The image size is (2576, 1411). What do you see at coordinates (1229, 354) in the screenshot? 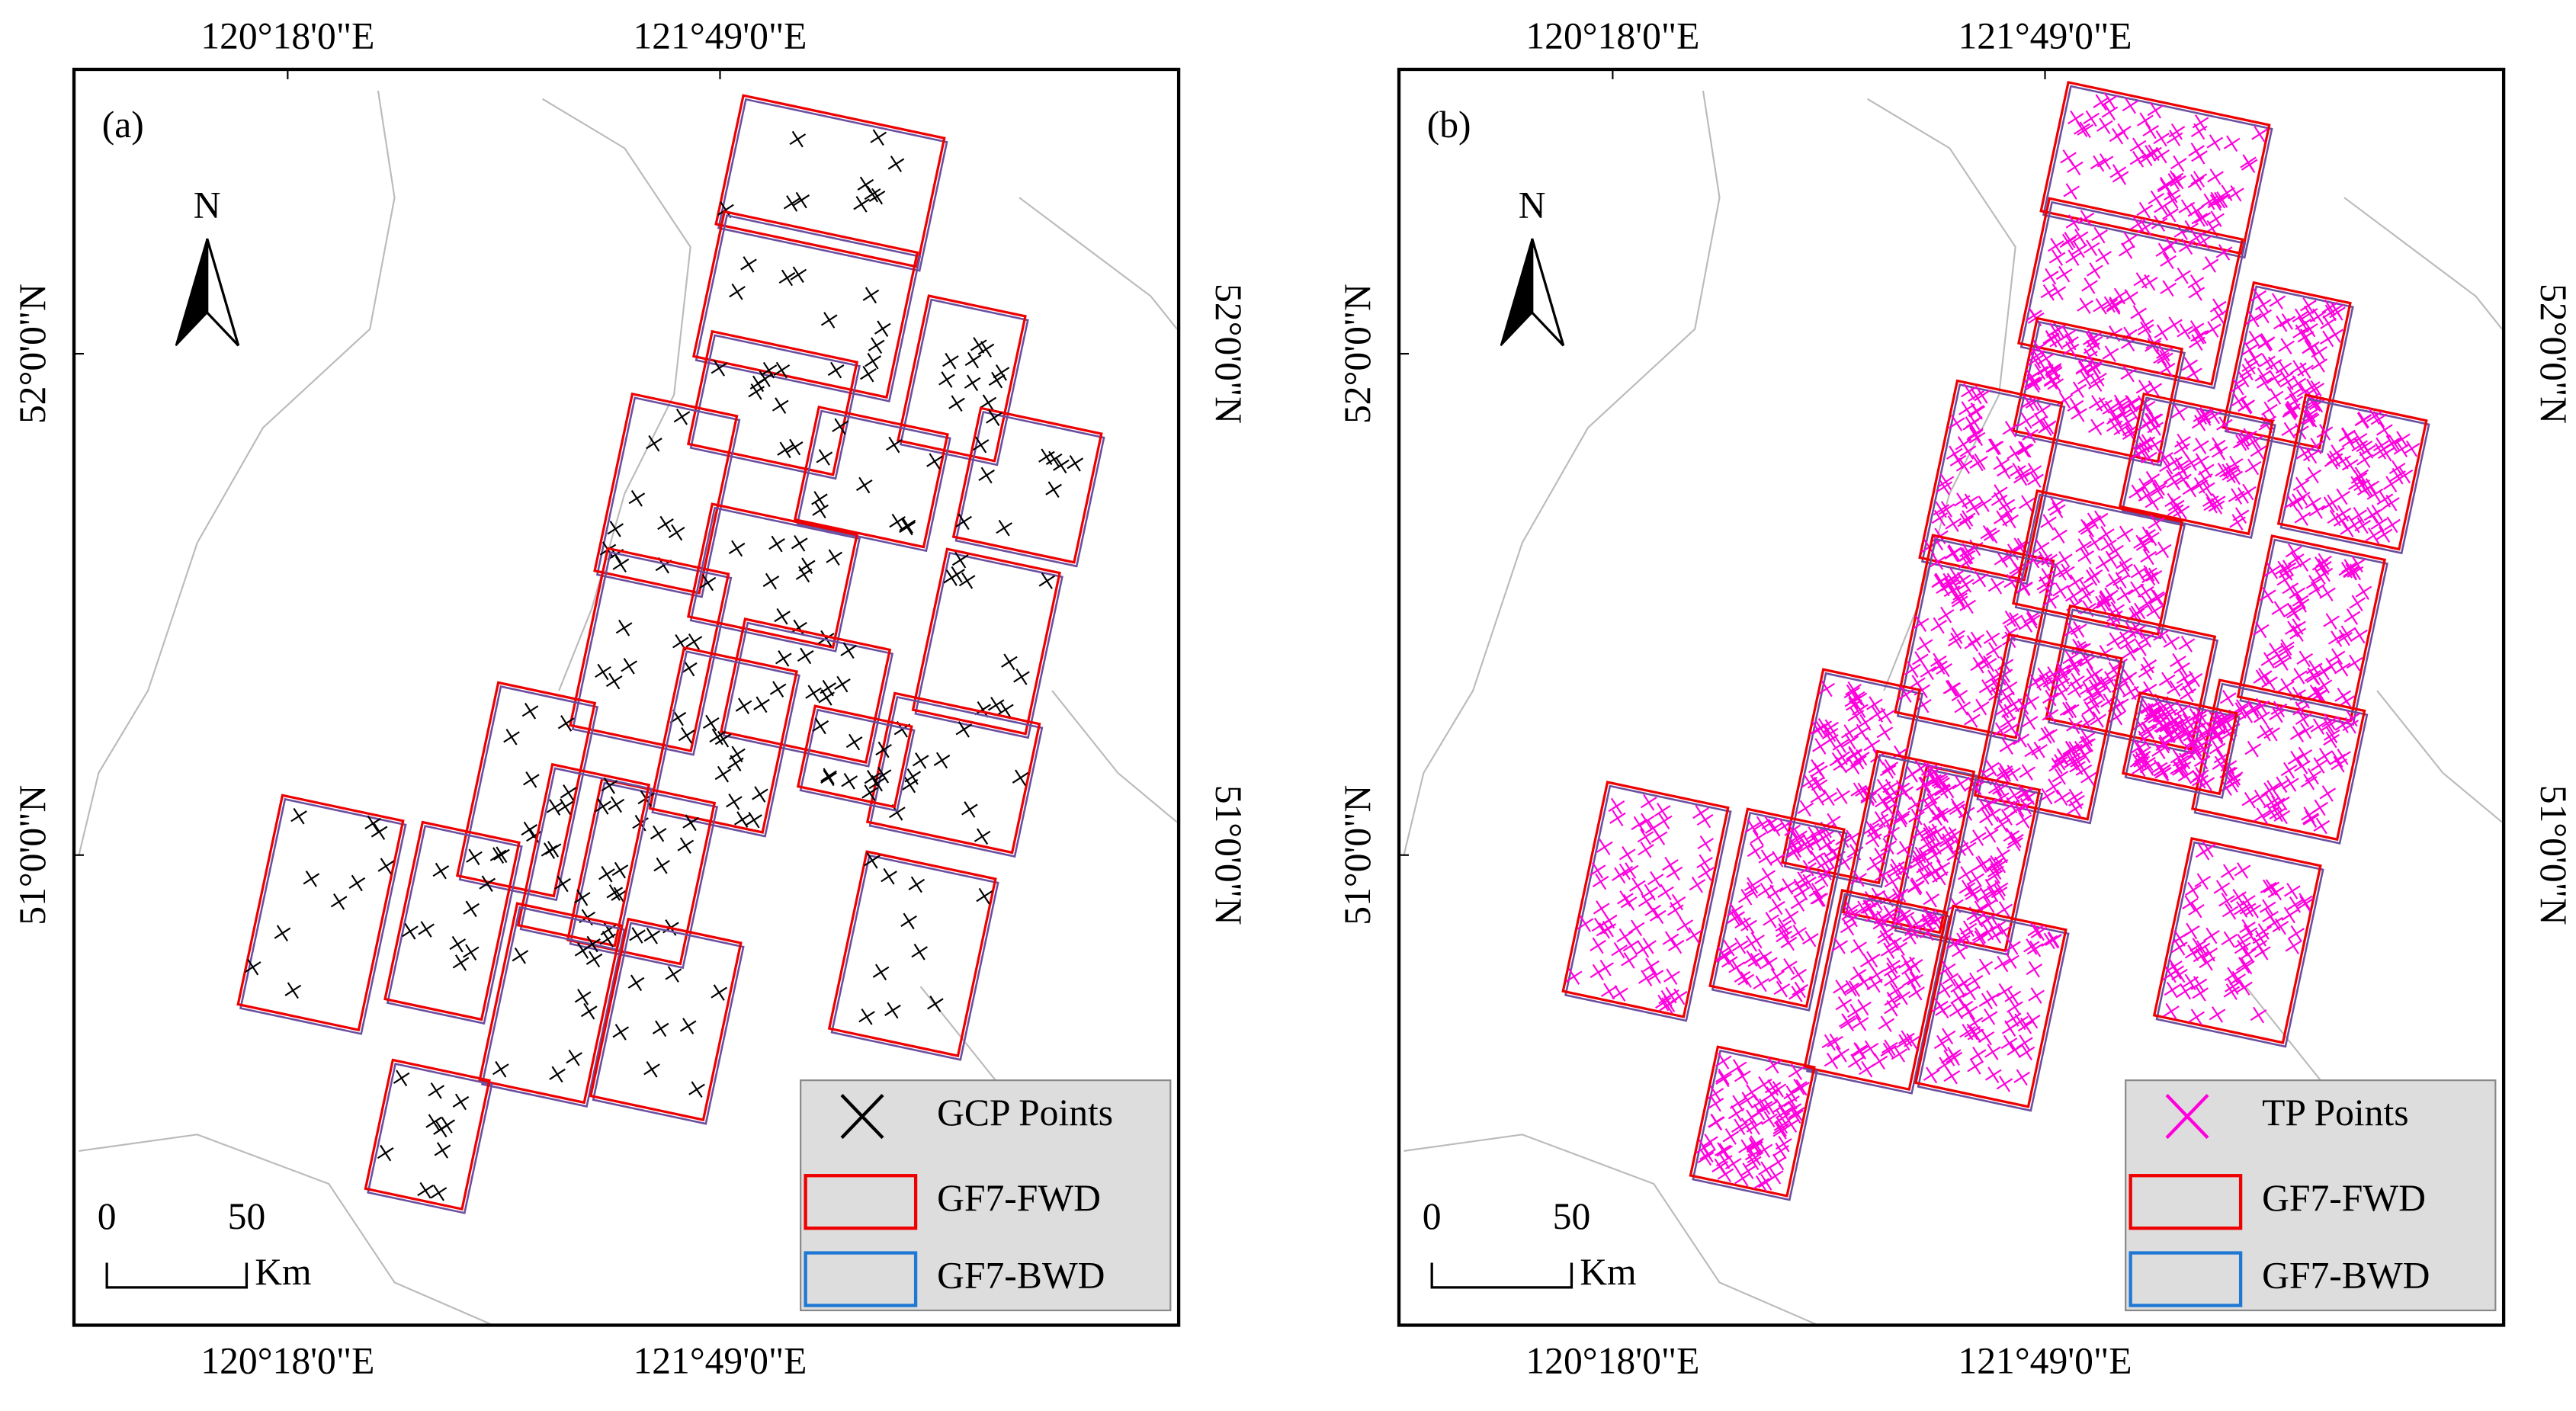
I see `right-coordinate: 52°0'0"N` at bounding box center [1229, 354].